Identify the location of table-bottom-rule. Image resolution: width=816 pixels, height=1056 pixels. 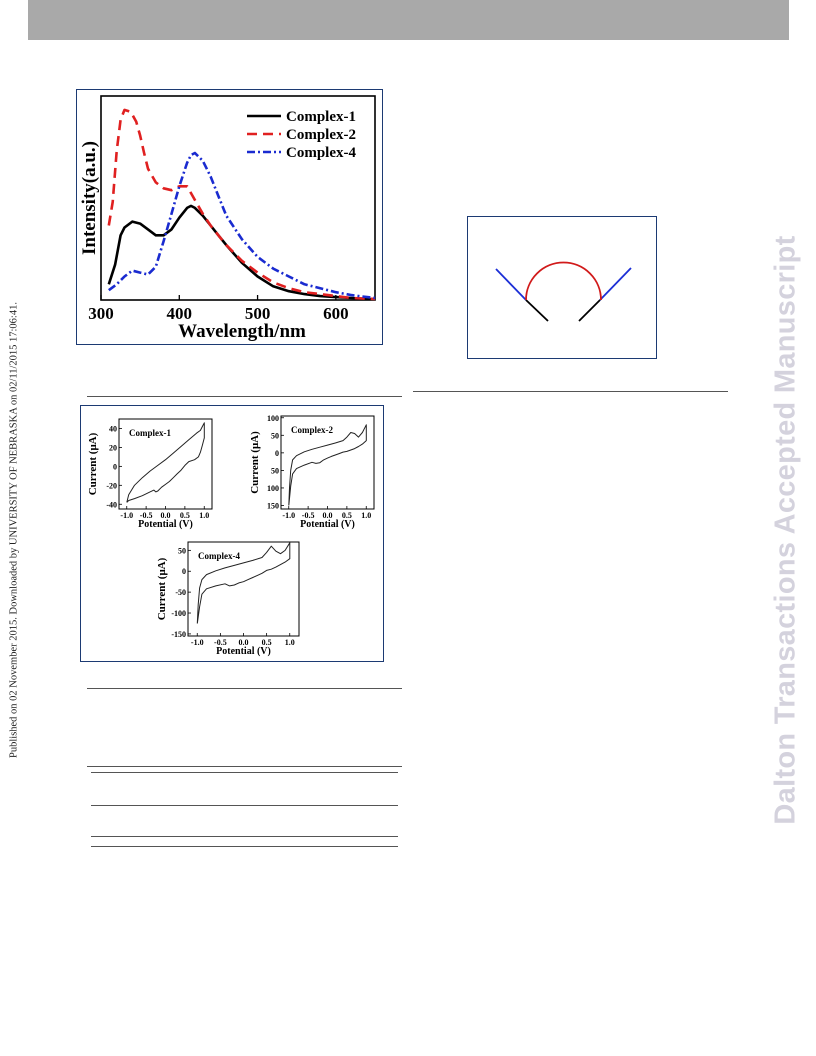
(244, 846).